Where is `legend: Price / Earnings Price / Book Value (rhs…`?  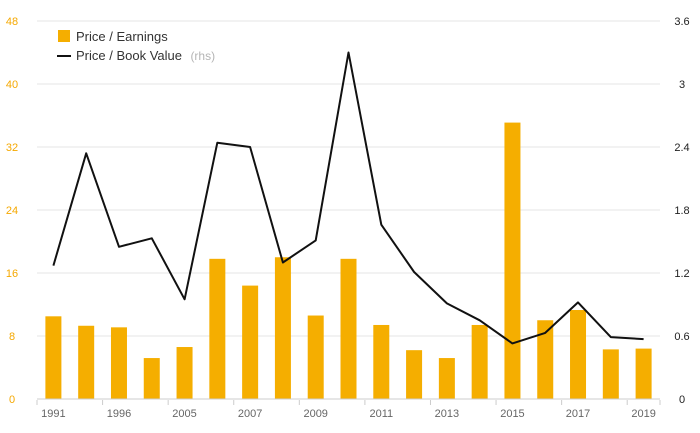
legend: Price / Earnings Price / Book Value (rhs… is located at coordinates (136, 46).